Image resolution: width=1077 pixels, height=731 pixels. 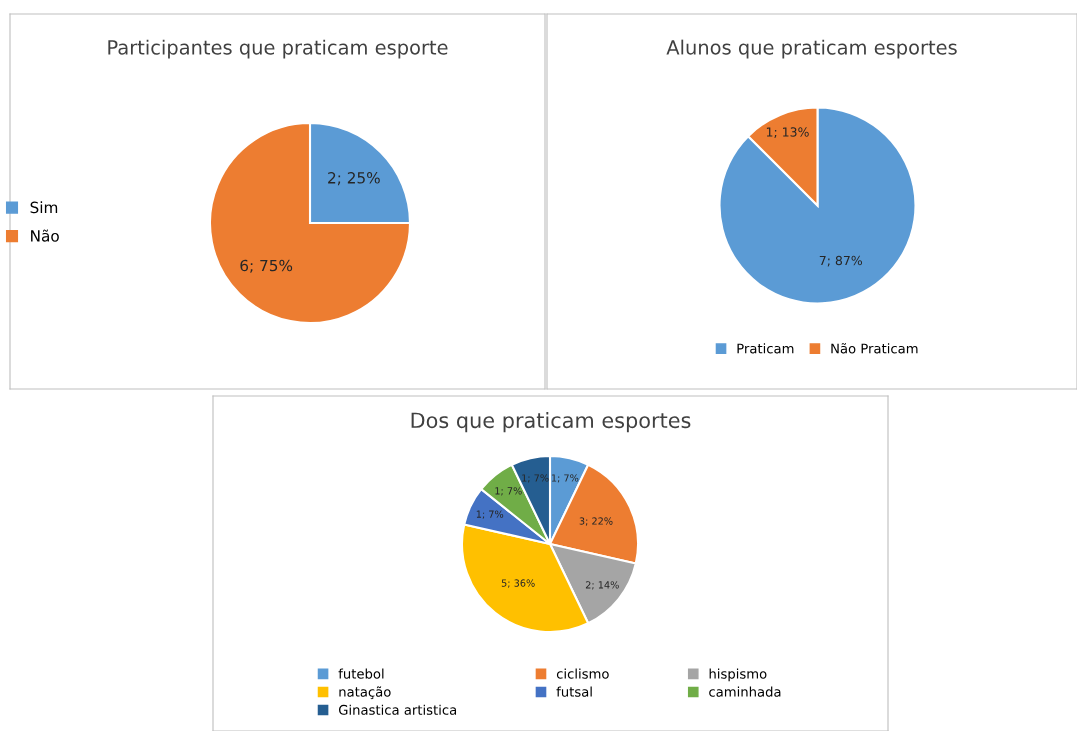 What do you see at coordinates (787, 132) in the screenshot?
I see `data-label: 1; 13%` at bounding box center [787, 132].